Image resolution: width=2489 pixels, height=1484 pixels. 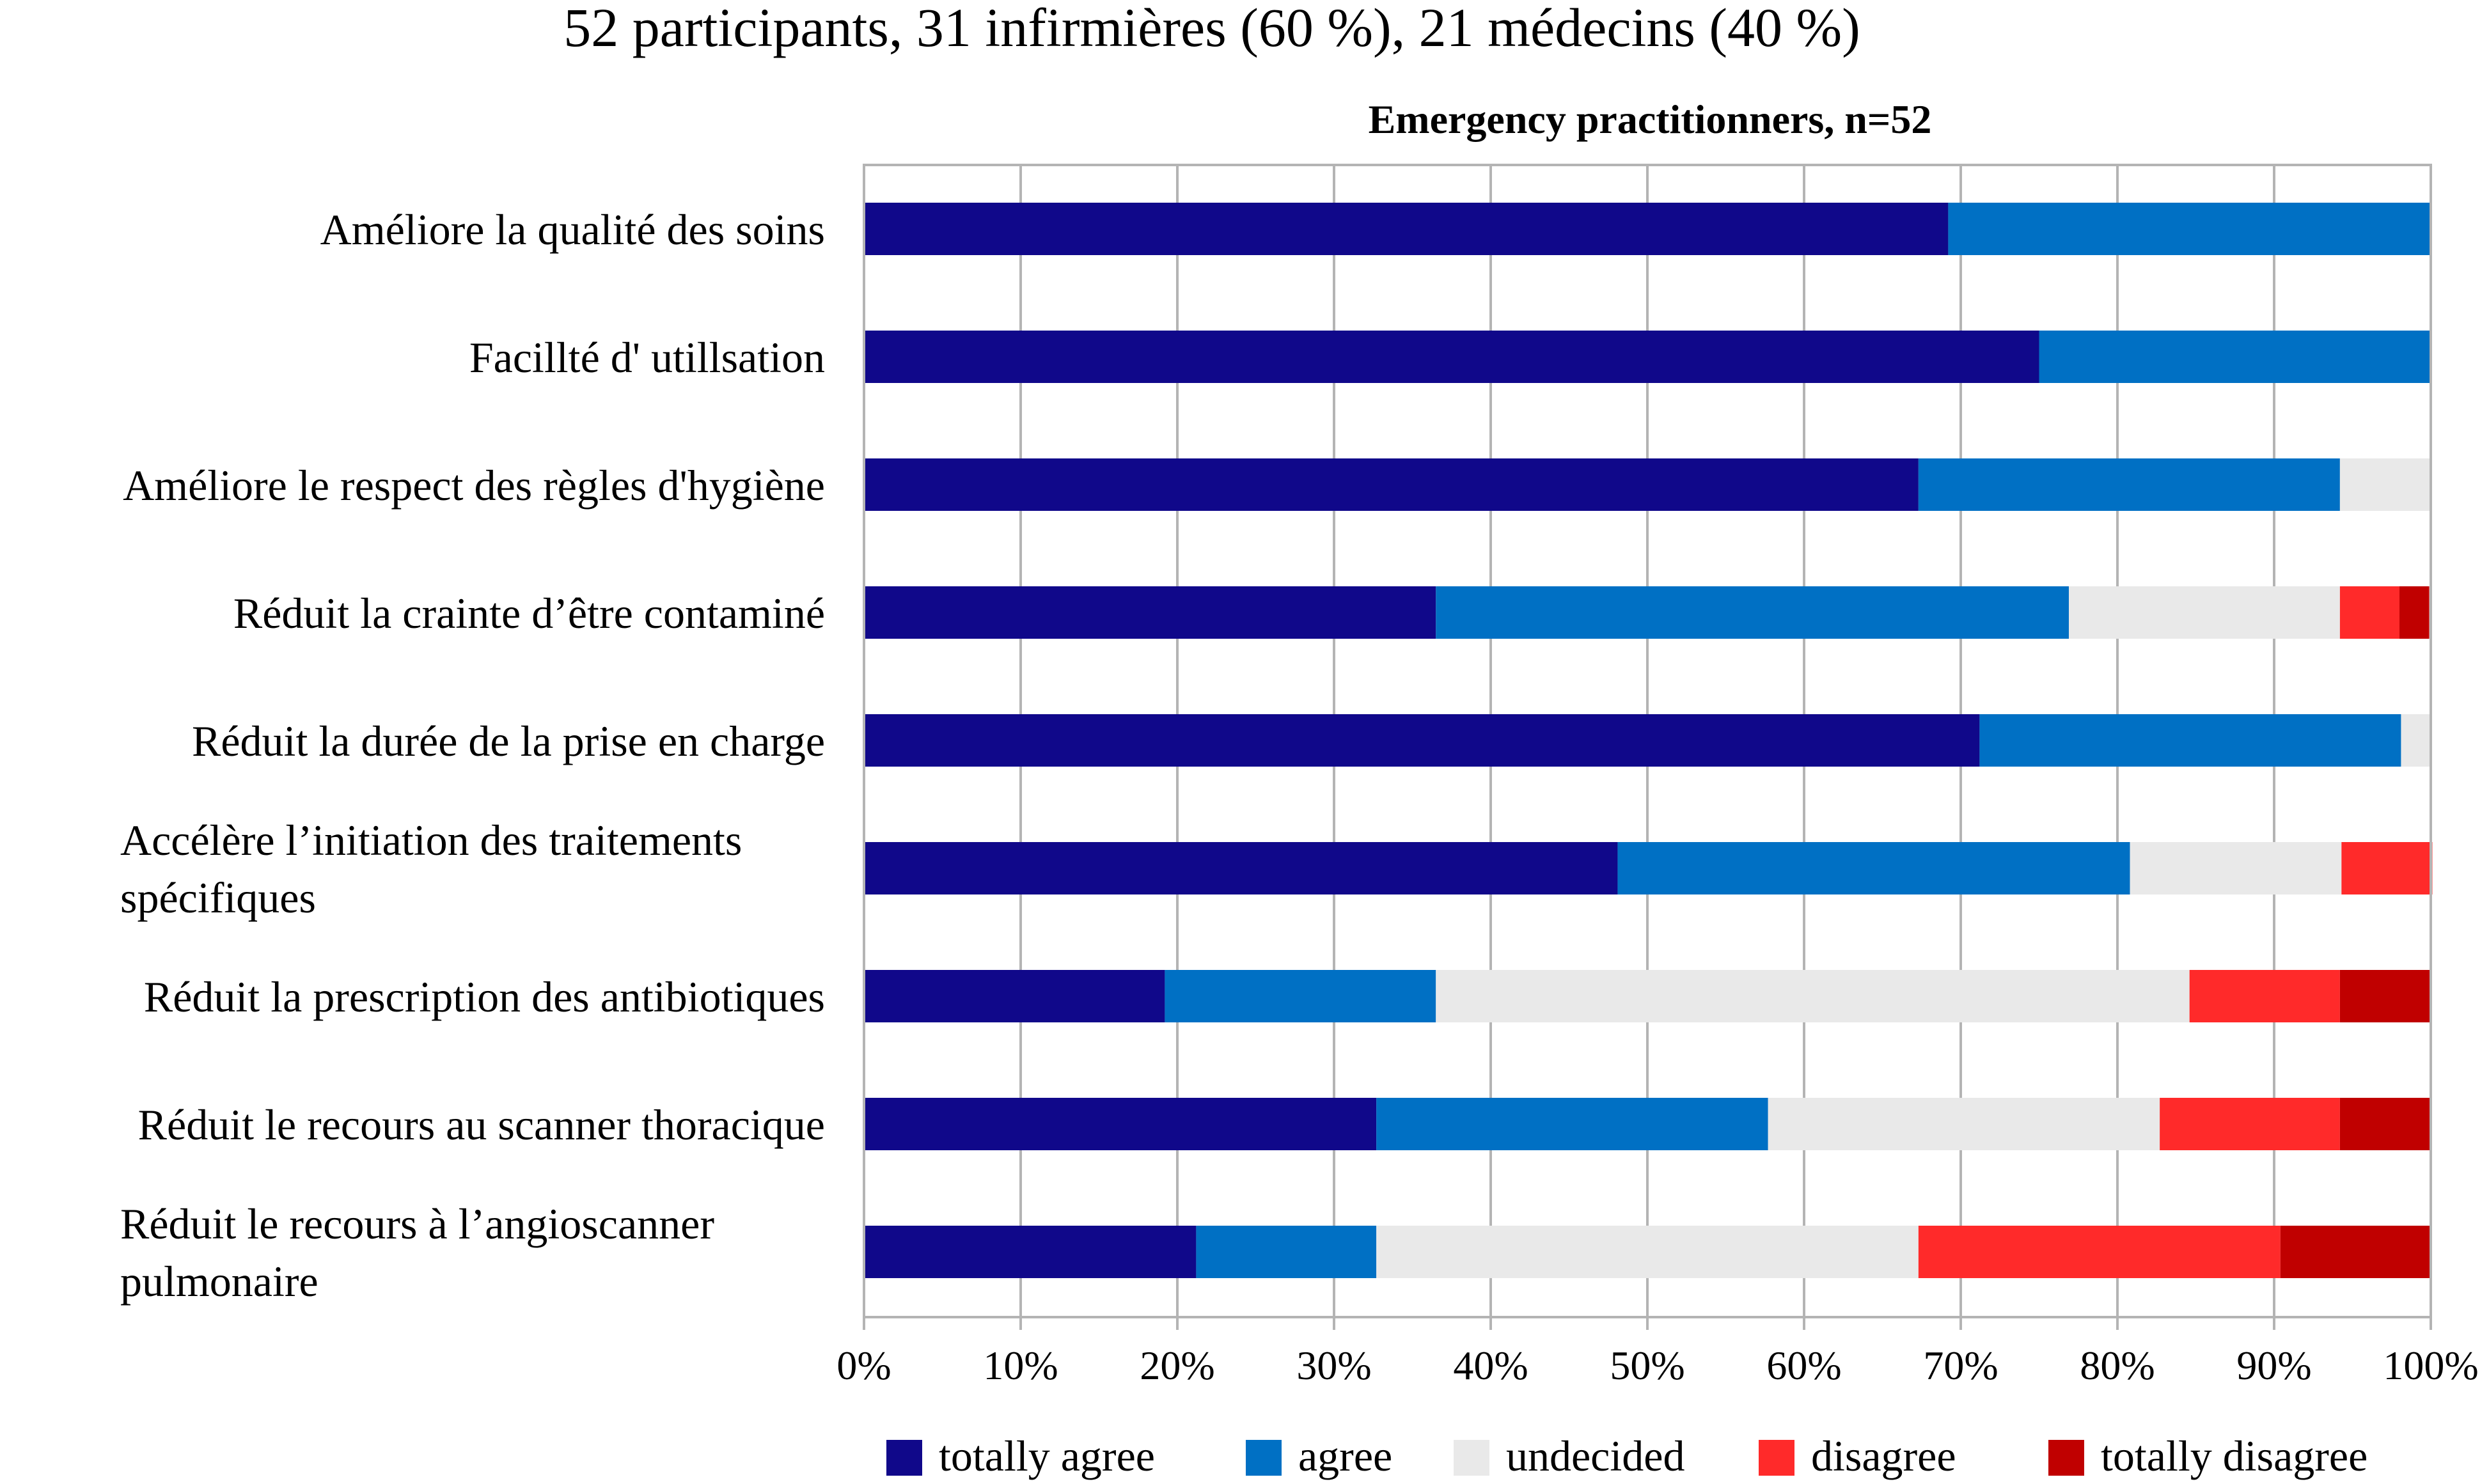 I want to click on category-label-line: Améliore le respect des règles d'hygiène, so click(x=474, y=485).